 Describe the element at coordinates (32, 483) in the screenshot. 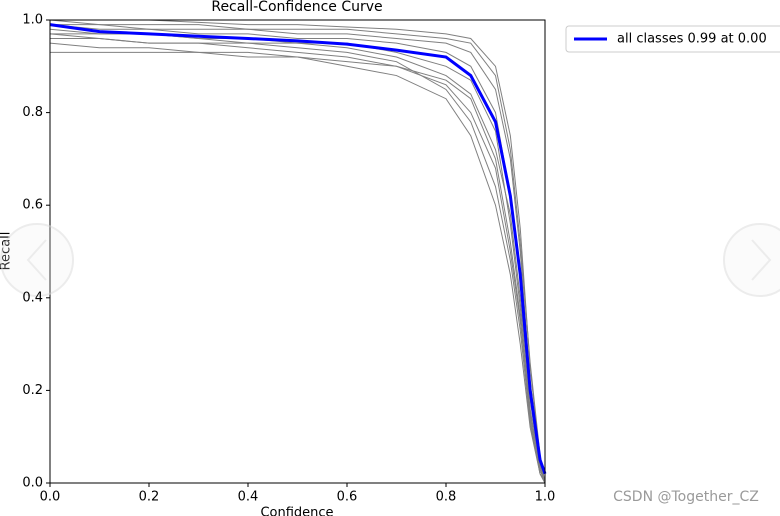

I see `y-tick-label: 0.0` at that location.